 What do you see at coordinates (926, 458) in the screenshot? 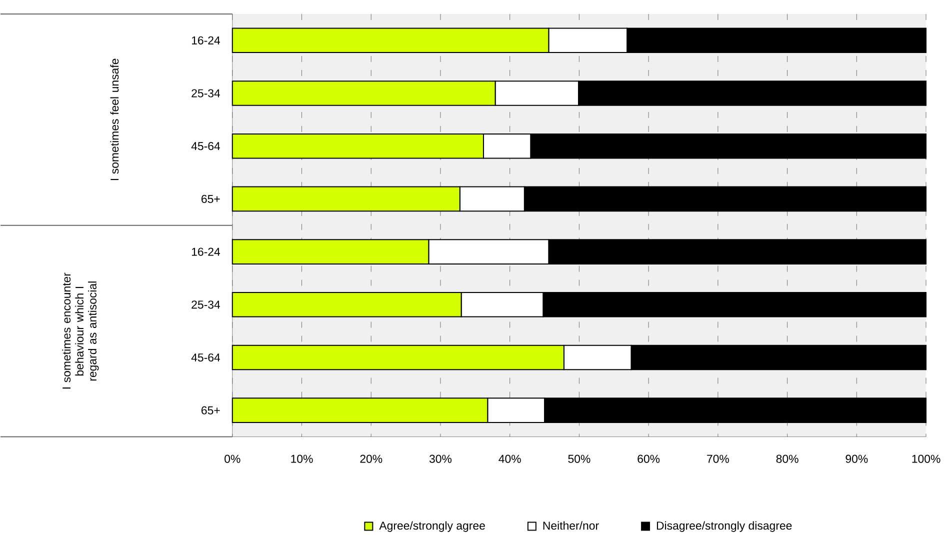
I see `x-tick-label: 100%` at bounding box center [926, 458].